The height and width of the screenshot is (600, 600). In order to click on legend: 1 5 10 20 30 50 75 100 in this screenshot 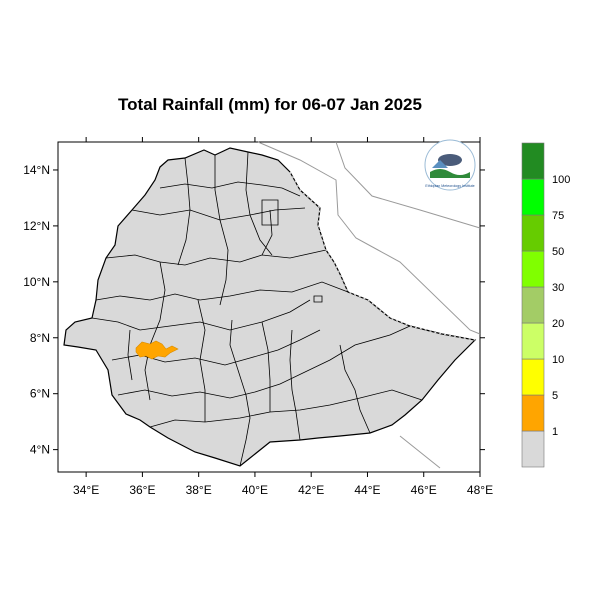, I will do `click(545, 305)`.